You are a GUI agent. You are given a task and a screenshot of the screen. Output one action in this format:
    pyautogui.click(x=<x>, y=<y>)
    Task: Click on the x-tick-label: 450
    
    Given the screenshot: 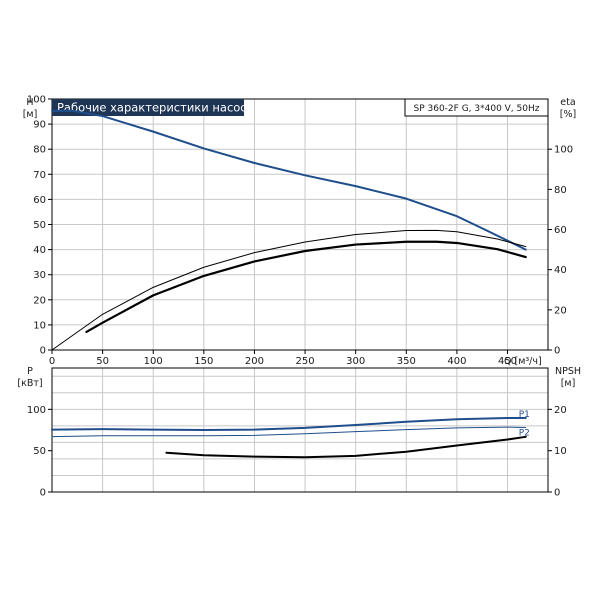 What is the action you would take?
    pyautogui.click(x=507, y=361)
    